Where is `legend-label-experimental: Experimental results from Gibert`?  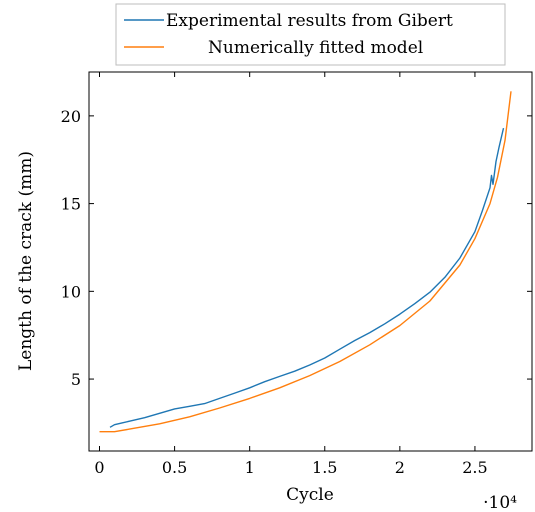 legend-label-experimental: Experimental results from Gibert is located at coordinates (309, 21).